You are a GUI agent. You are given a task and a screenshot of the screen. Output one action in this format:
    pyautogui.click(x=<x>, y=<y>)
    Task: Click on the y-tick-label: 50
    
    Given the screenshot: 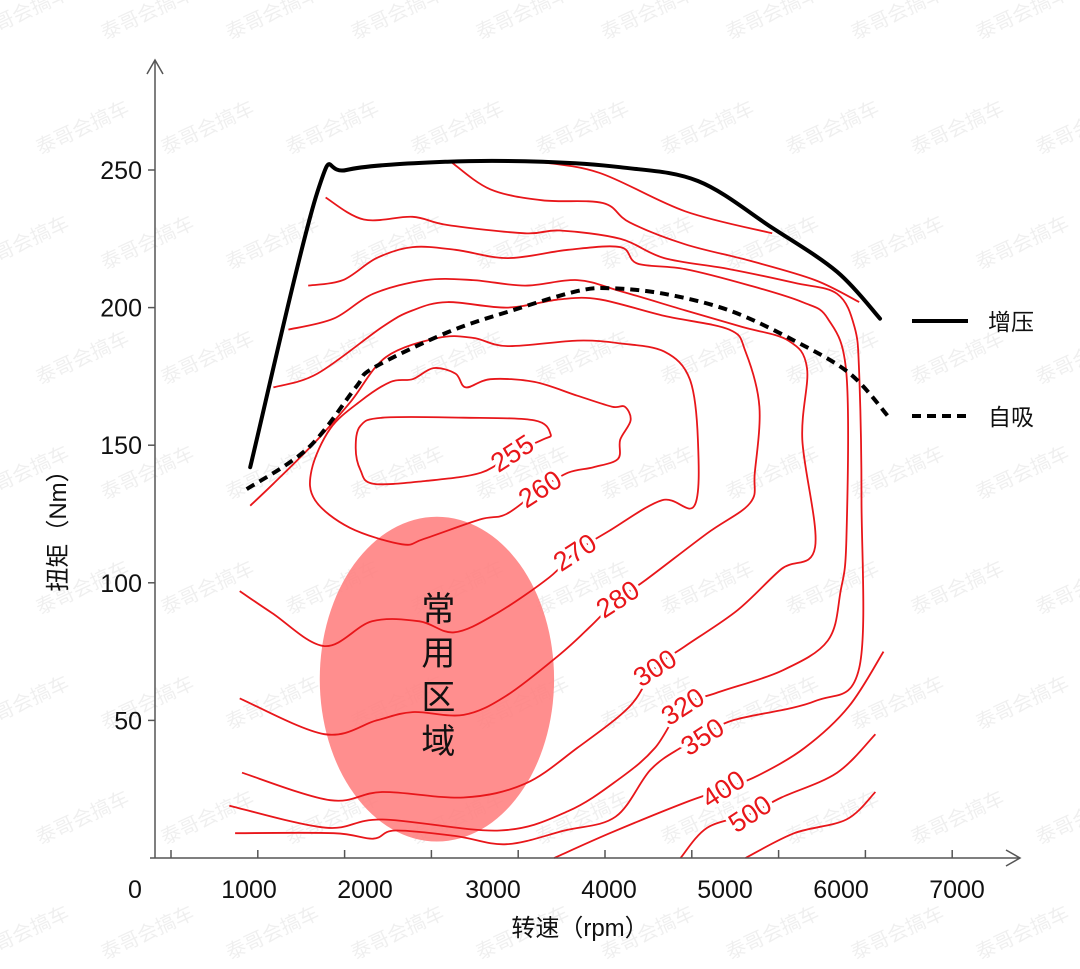 What is the action you would take?
    pyautogui.click(x=128, y=721)
    